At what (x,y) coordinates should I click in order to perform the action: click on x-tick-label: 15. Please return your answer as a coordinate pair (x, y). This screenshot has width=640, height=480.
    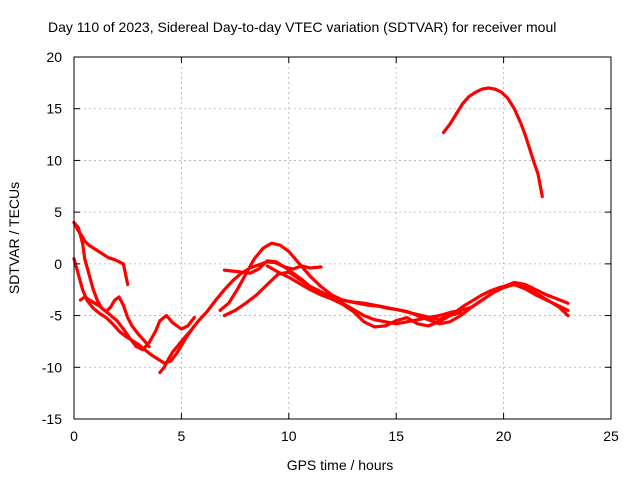
    Looking at the image, I should click on (396, 436).